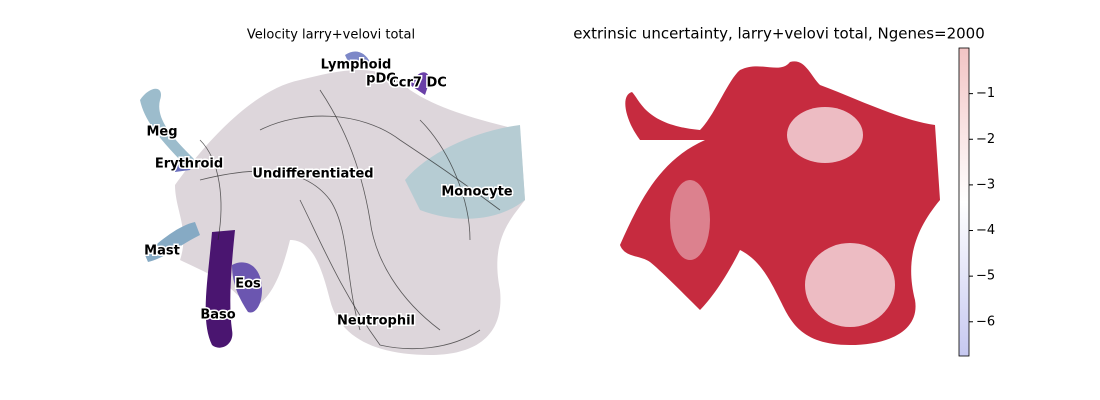  I want to click on cluster-label: Undifferentiated, so click(312, 174).